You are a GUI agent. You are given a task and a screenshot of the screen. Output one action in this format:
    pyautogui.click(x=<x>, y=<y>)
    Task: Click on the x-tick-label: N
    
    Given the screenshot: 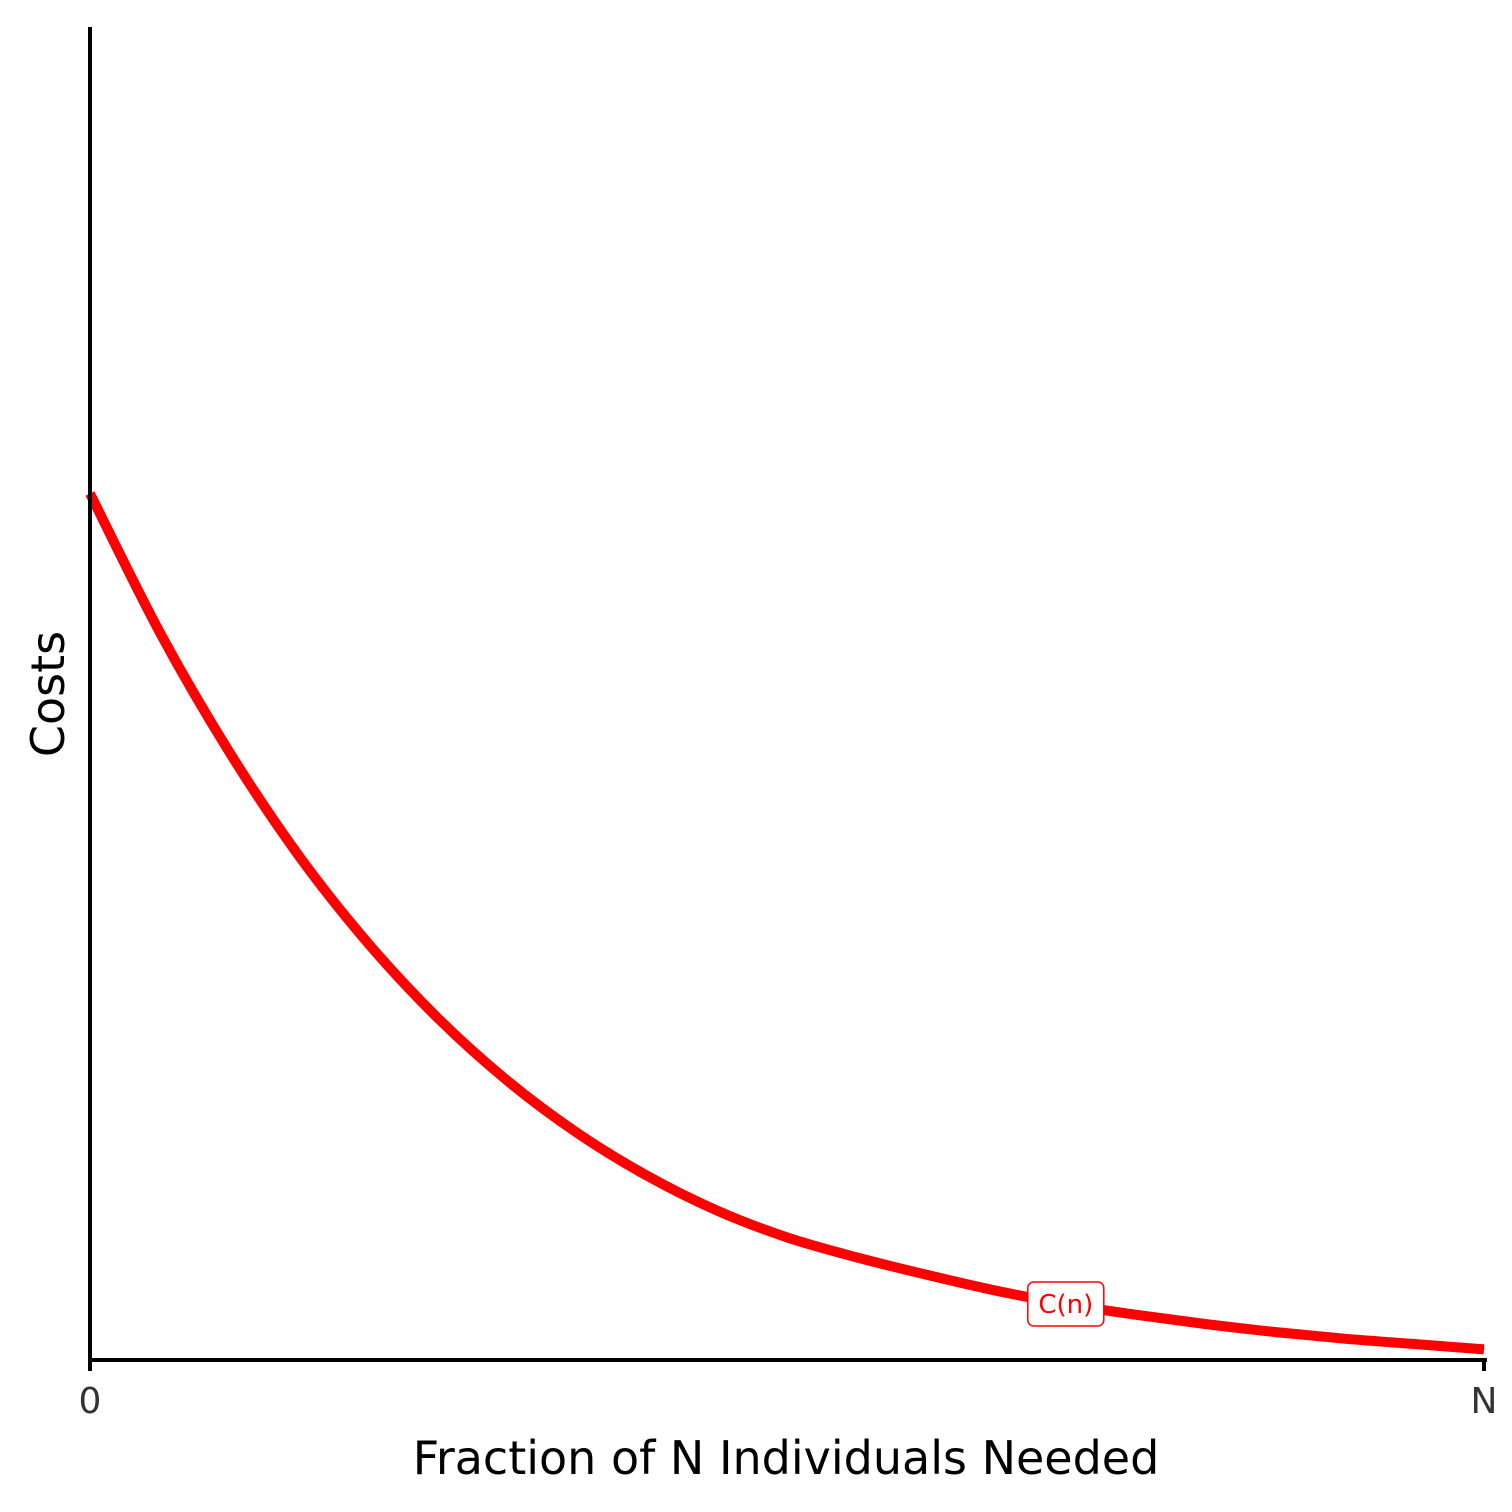 What is the action you would take?
    pyautogui.click(x=1484, y=1401)
    